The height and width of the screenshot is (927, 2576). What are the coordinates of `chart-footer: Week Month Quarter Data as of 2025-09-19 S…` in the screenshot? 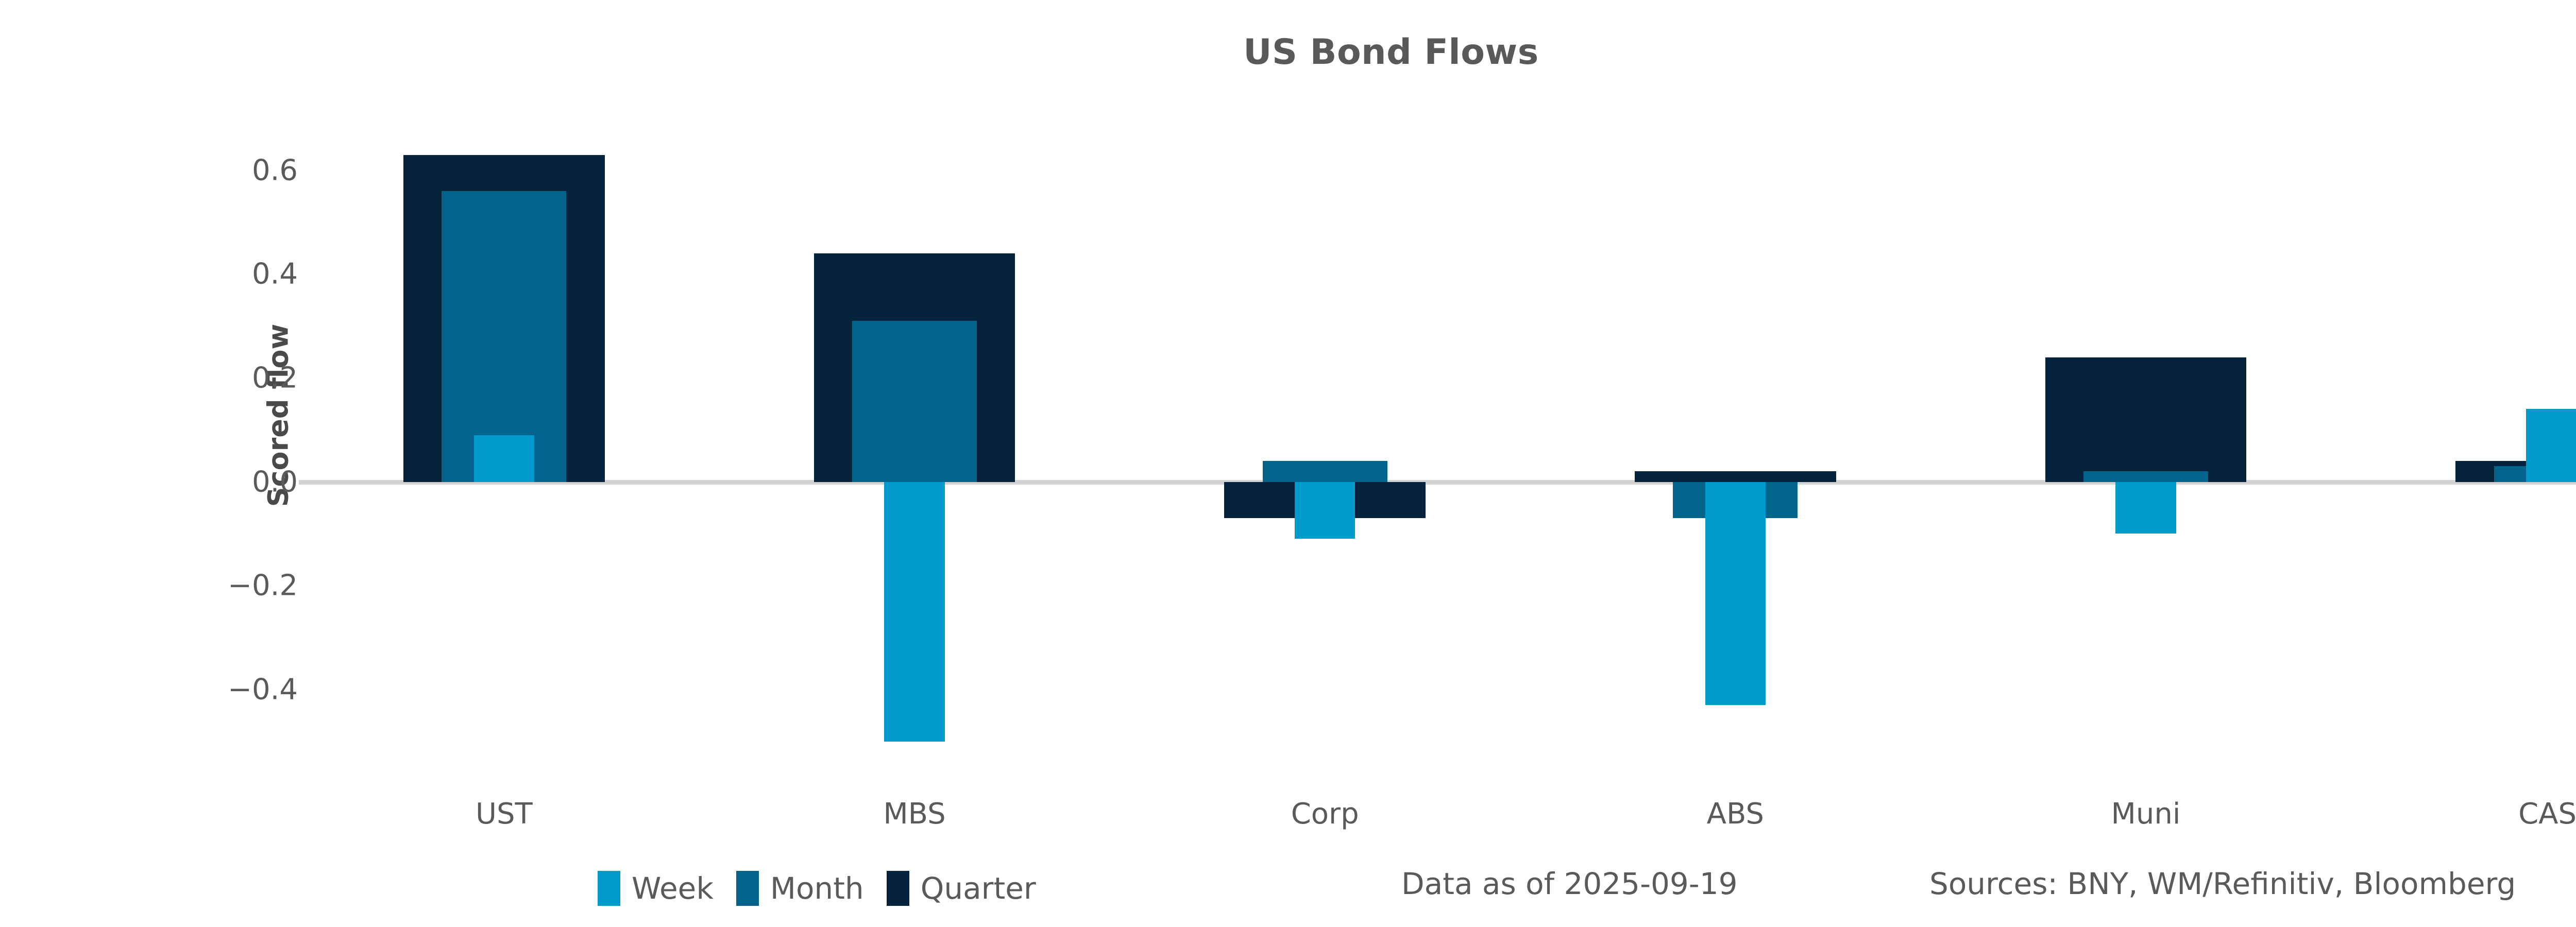 It's located at (1288, 893).